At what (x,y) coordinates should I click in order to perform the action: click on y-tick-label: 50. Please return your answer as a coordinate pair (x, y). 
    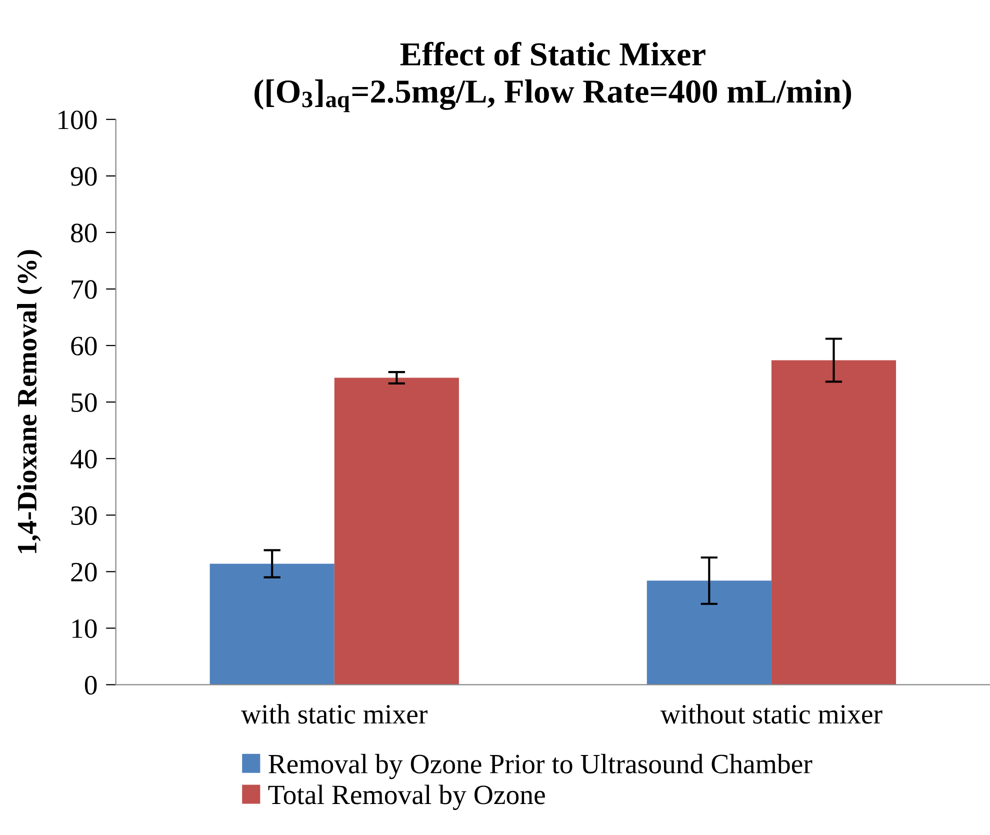
    Looking at the image, I should click on (84, 402).